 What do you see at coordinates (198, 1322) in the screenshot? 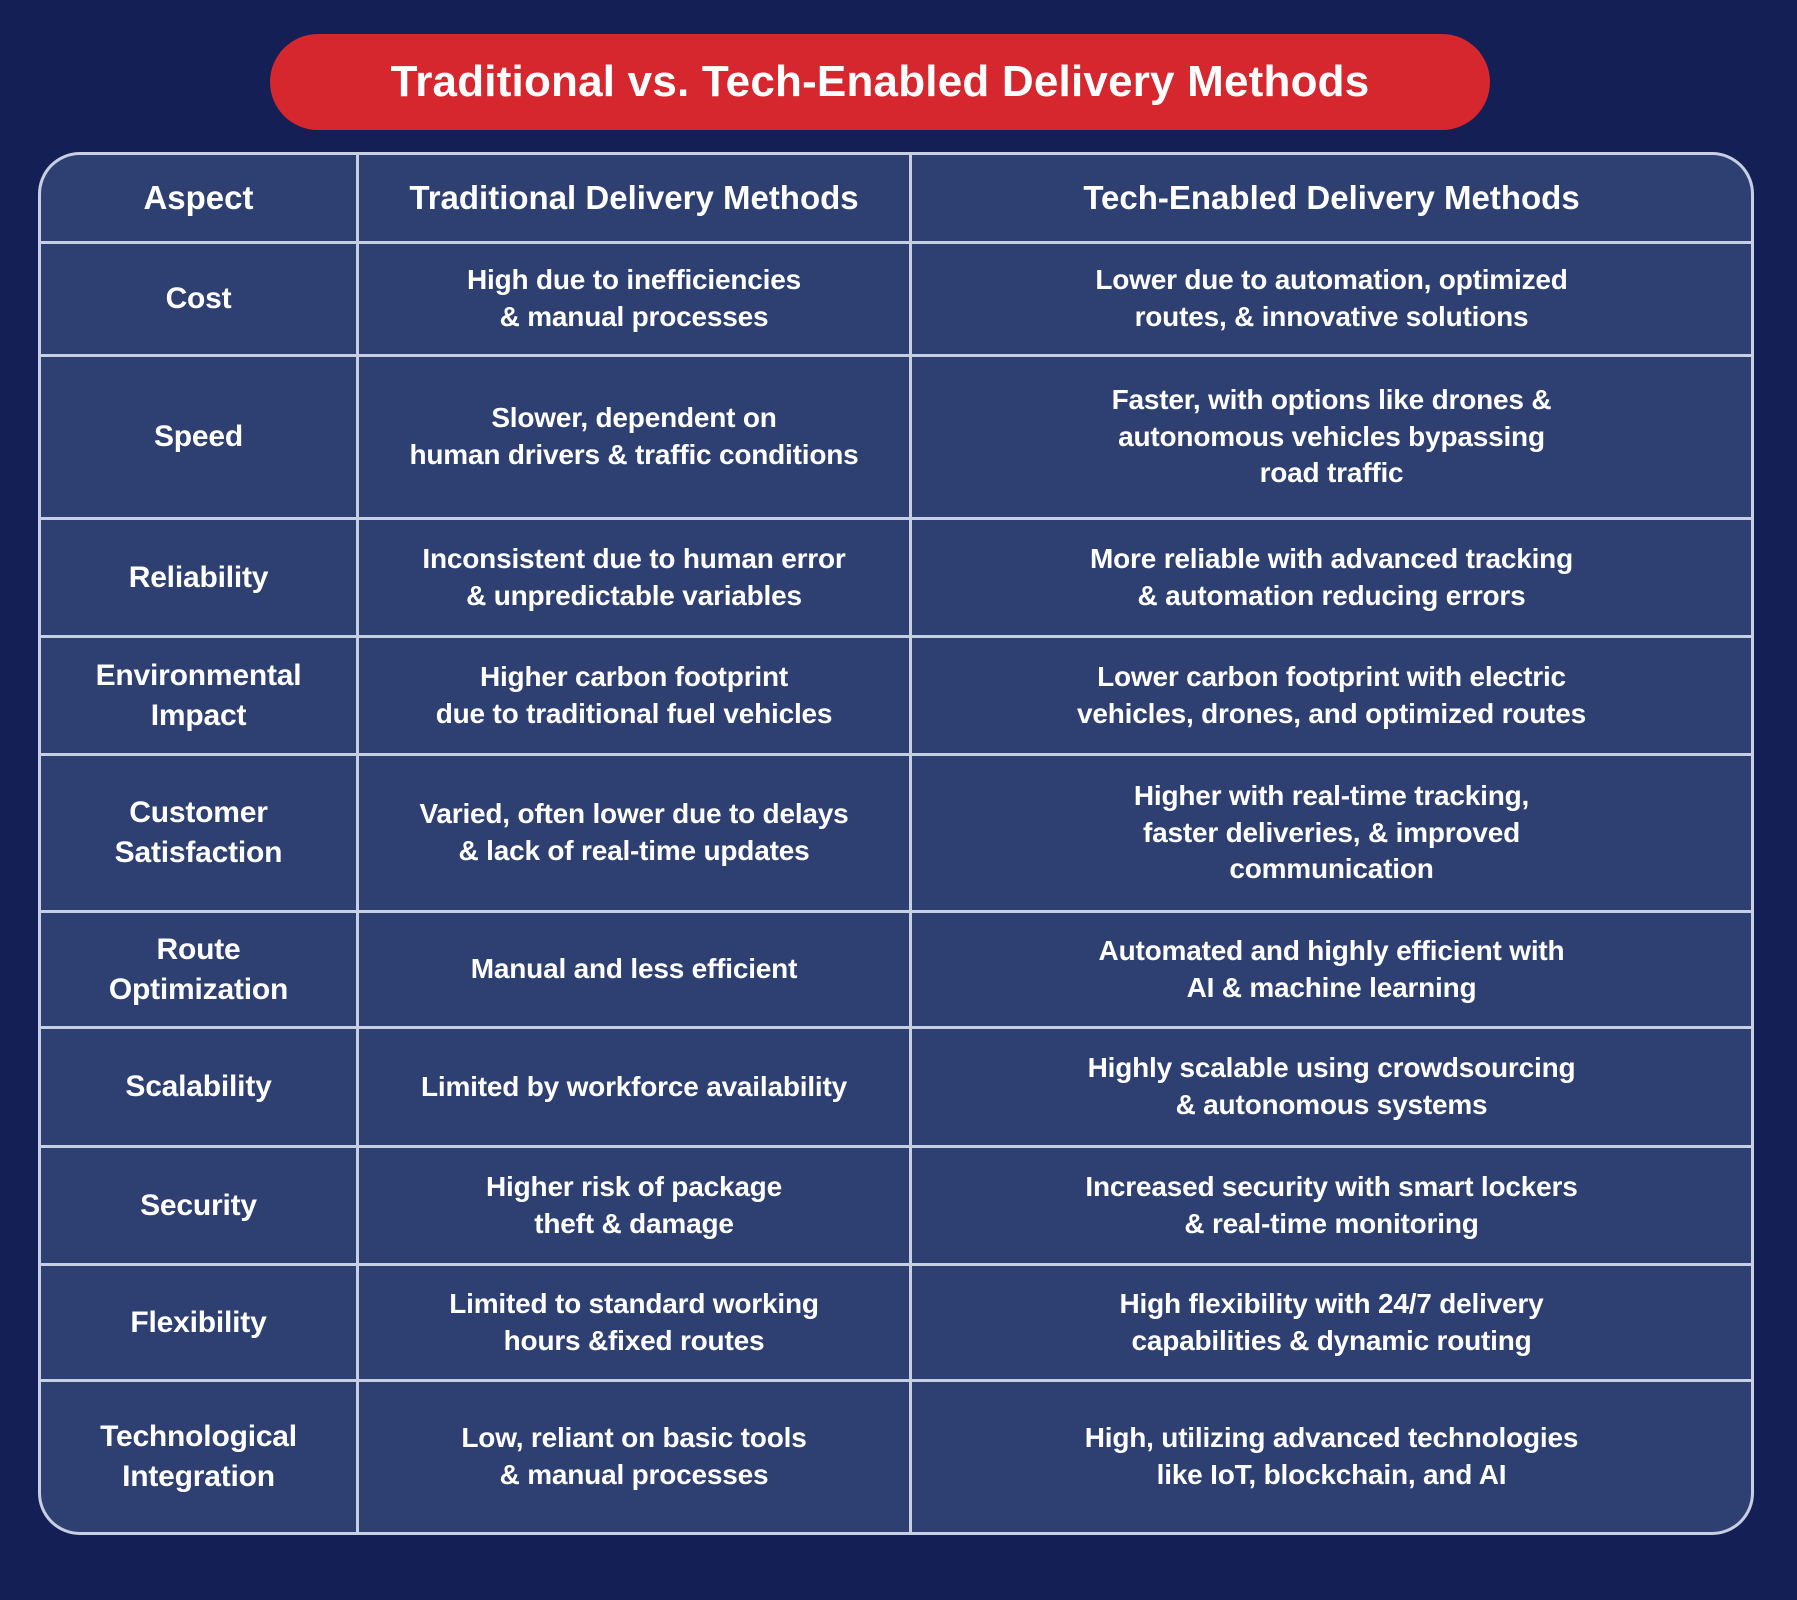
I see `aspect-label: Flexibility` at bounding box center [198, 1322].